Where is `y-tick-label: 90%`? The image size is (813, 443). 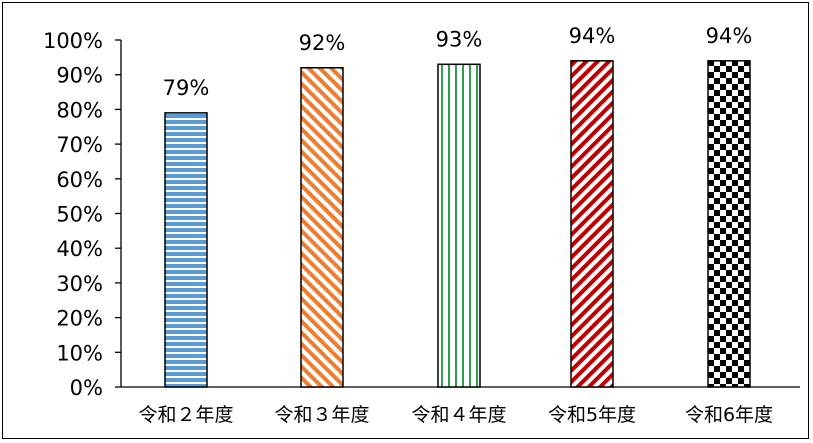 y-tick-label: 90% is located at coordinates (79, 76).